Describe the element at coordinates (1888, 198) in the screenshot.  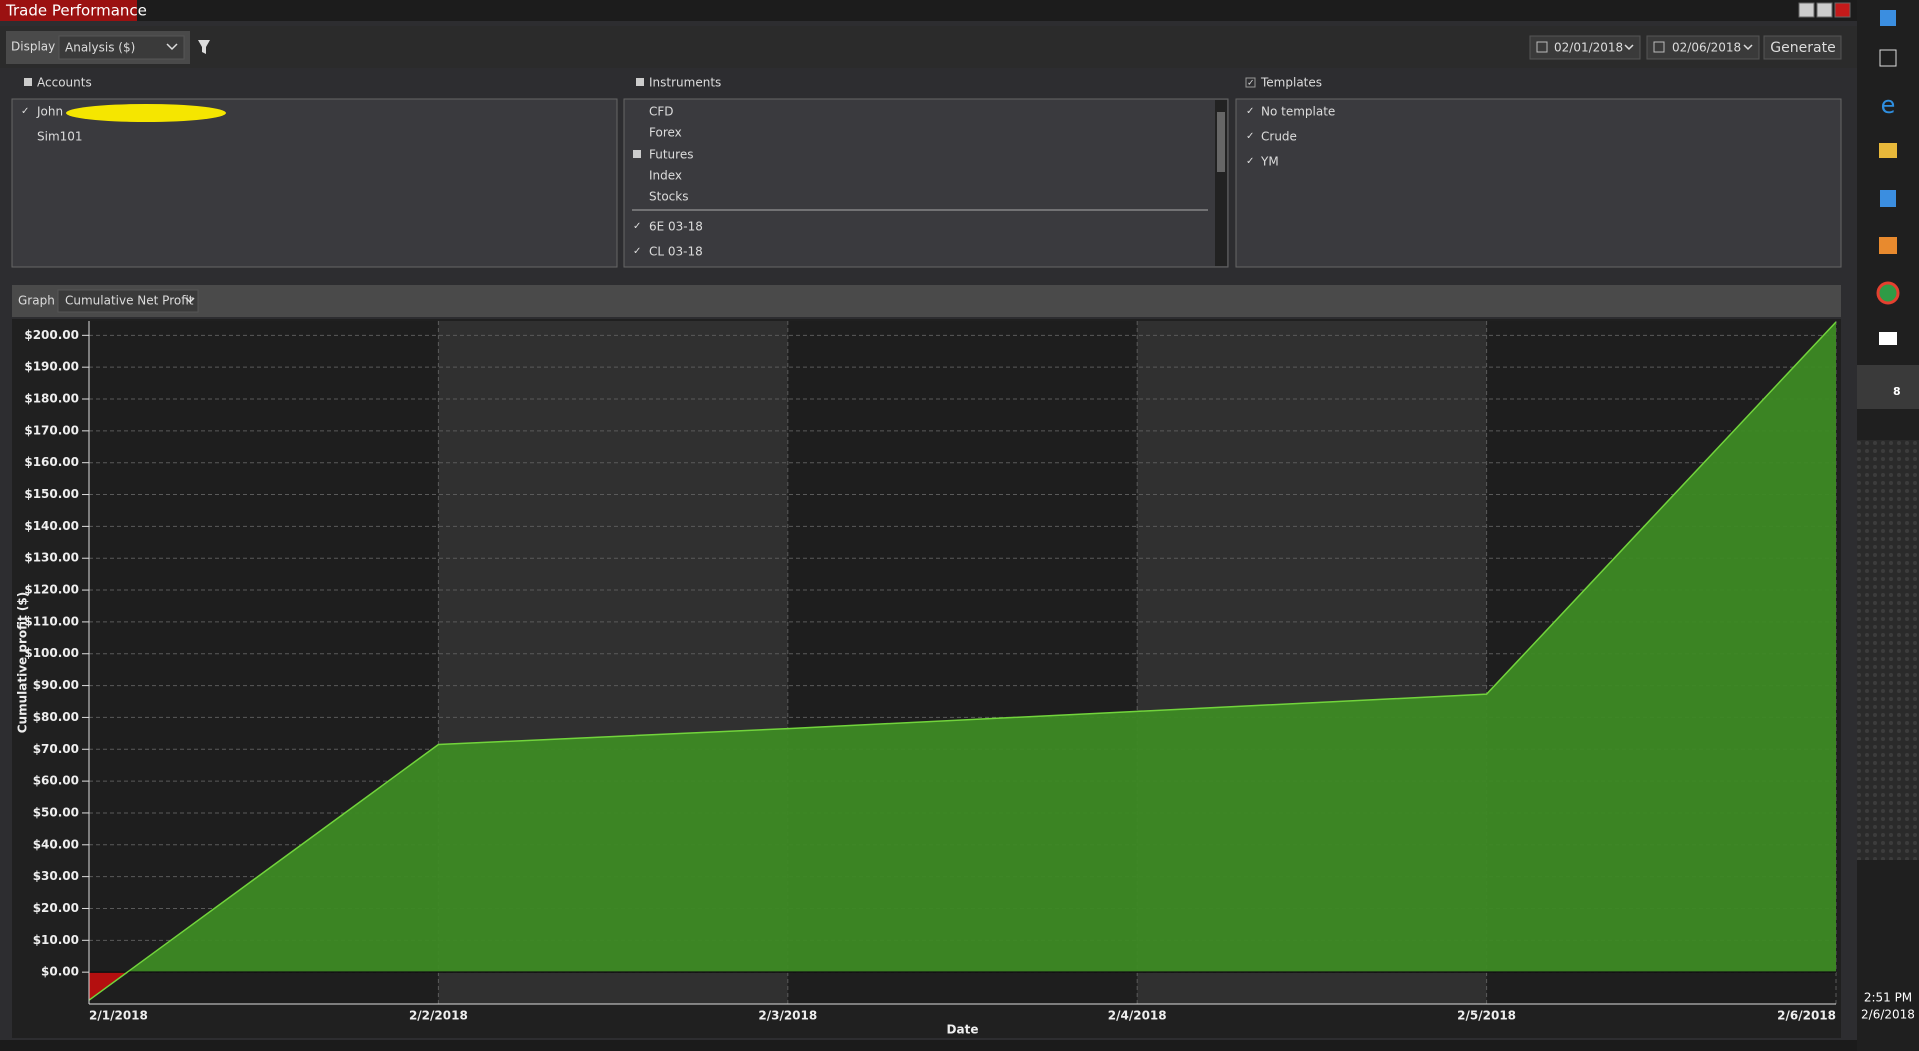
I see `store-icon` at that location.